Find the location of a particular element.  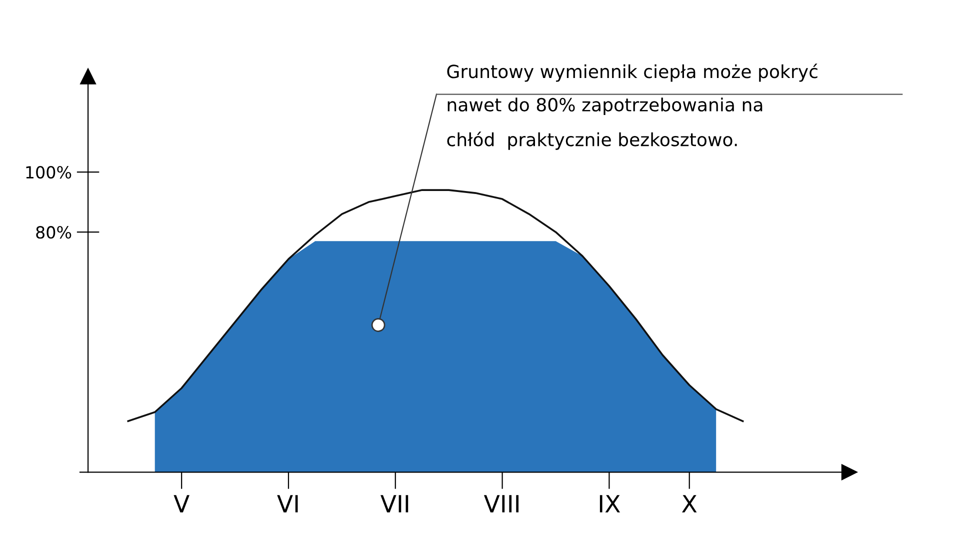

y-tick-label: 80% is located at coordinates (54, 232).